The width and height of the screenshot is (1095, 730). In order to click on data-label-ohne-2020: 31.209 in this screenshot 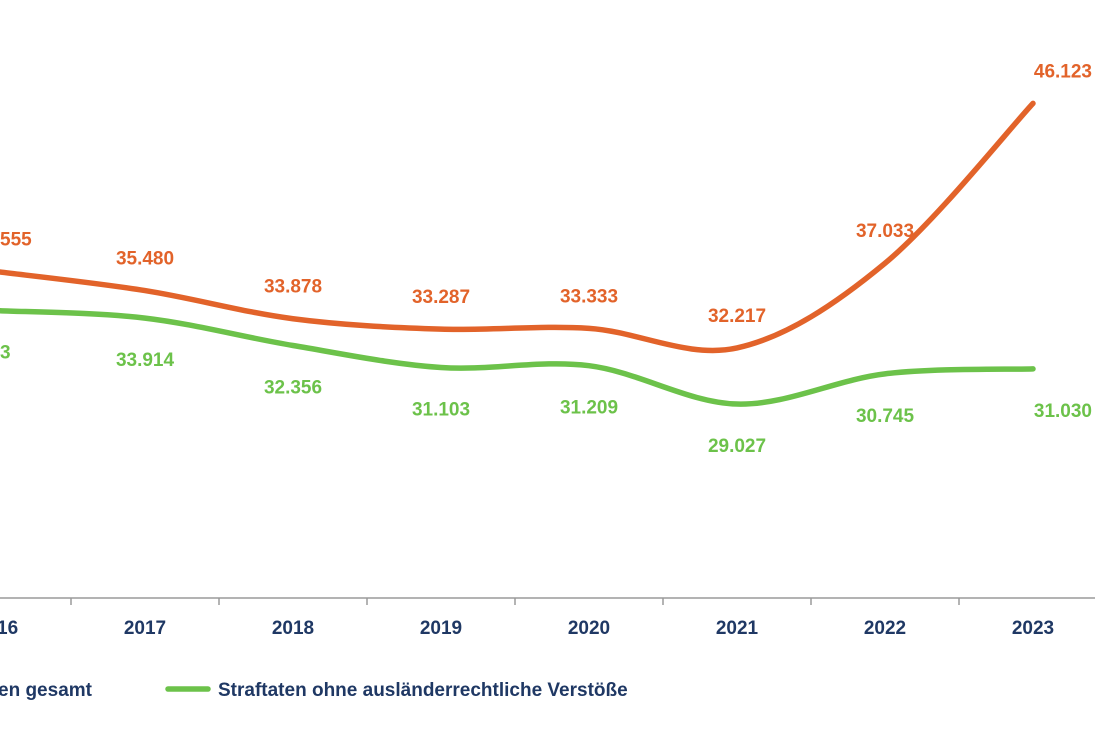, I will do `click(589, 408)`.